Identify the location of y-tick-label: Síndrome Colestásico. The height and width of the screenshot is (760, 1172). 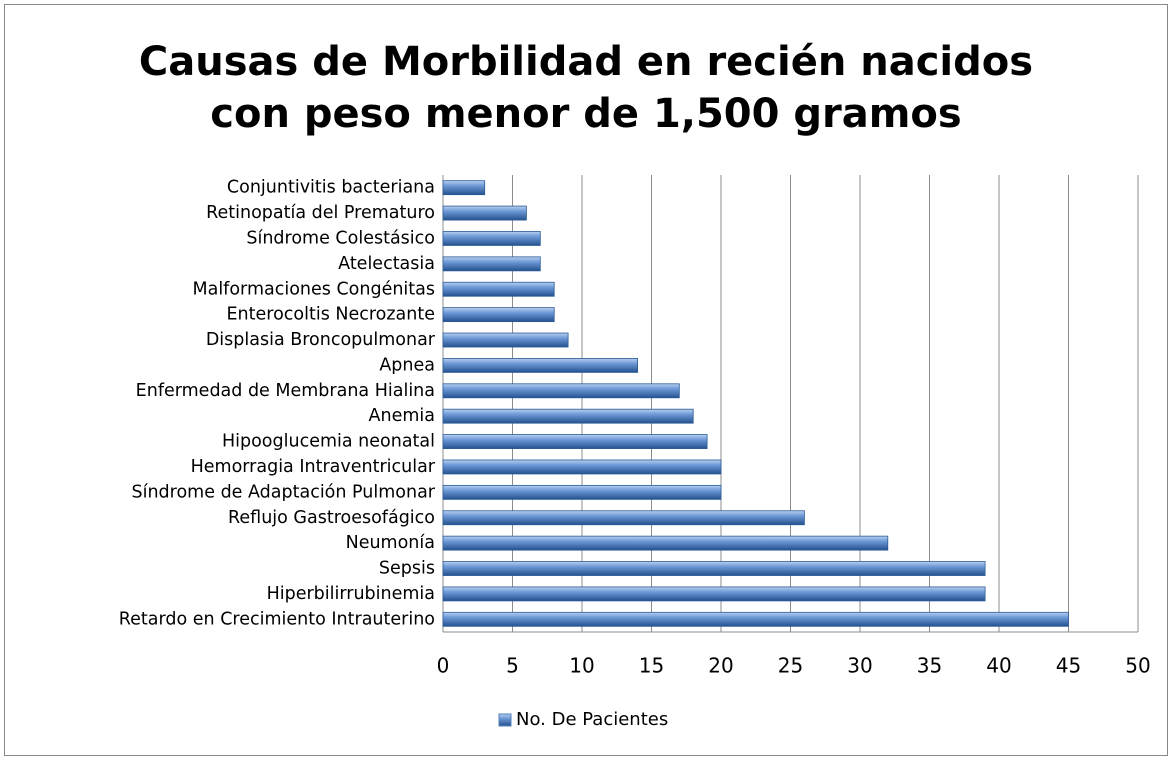
(340, 238).